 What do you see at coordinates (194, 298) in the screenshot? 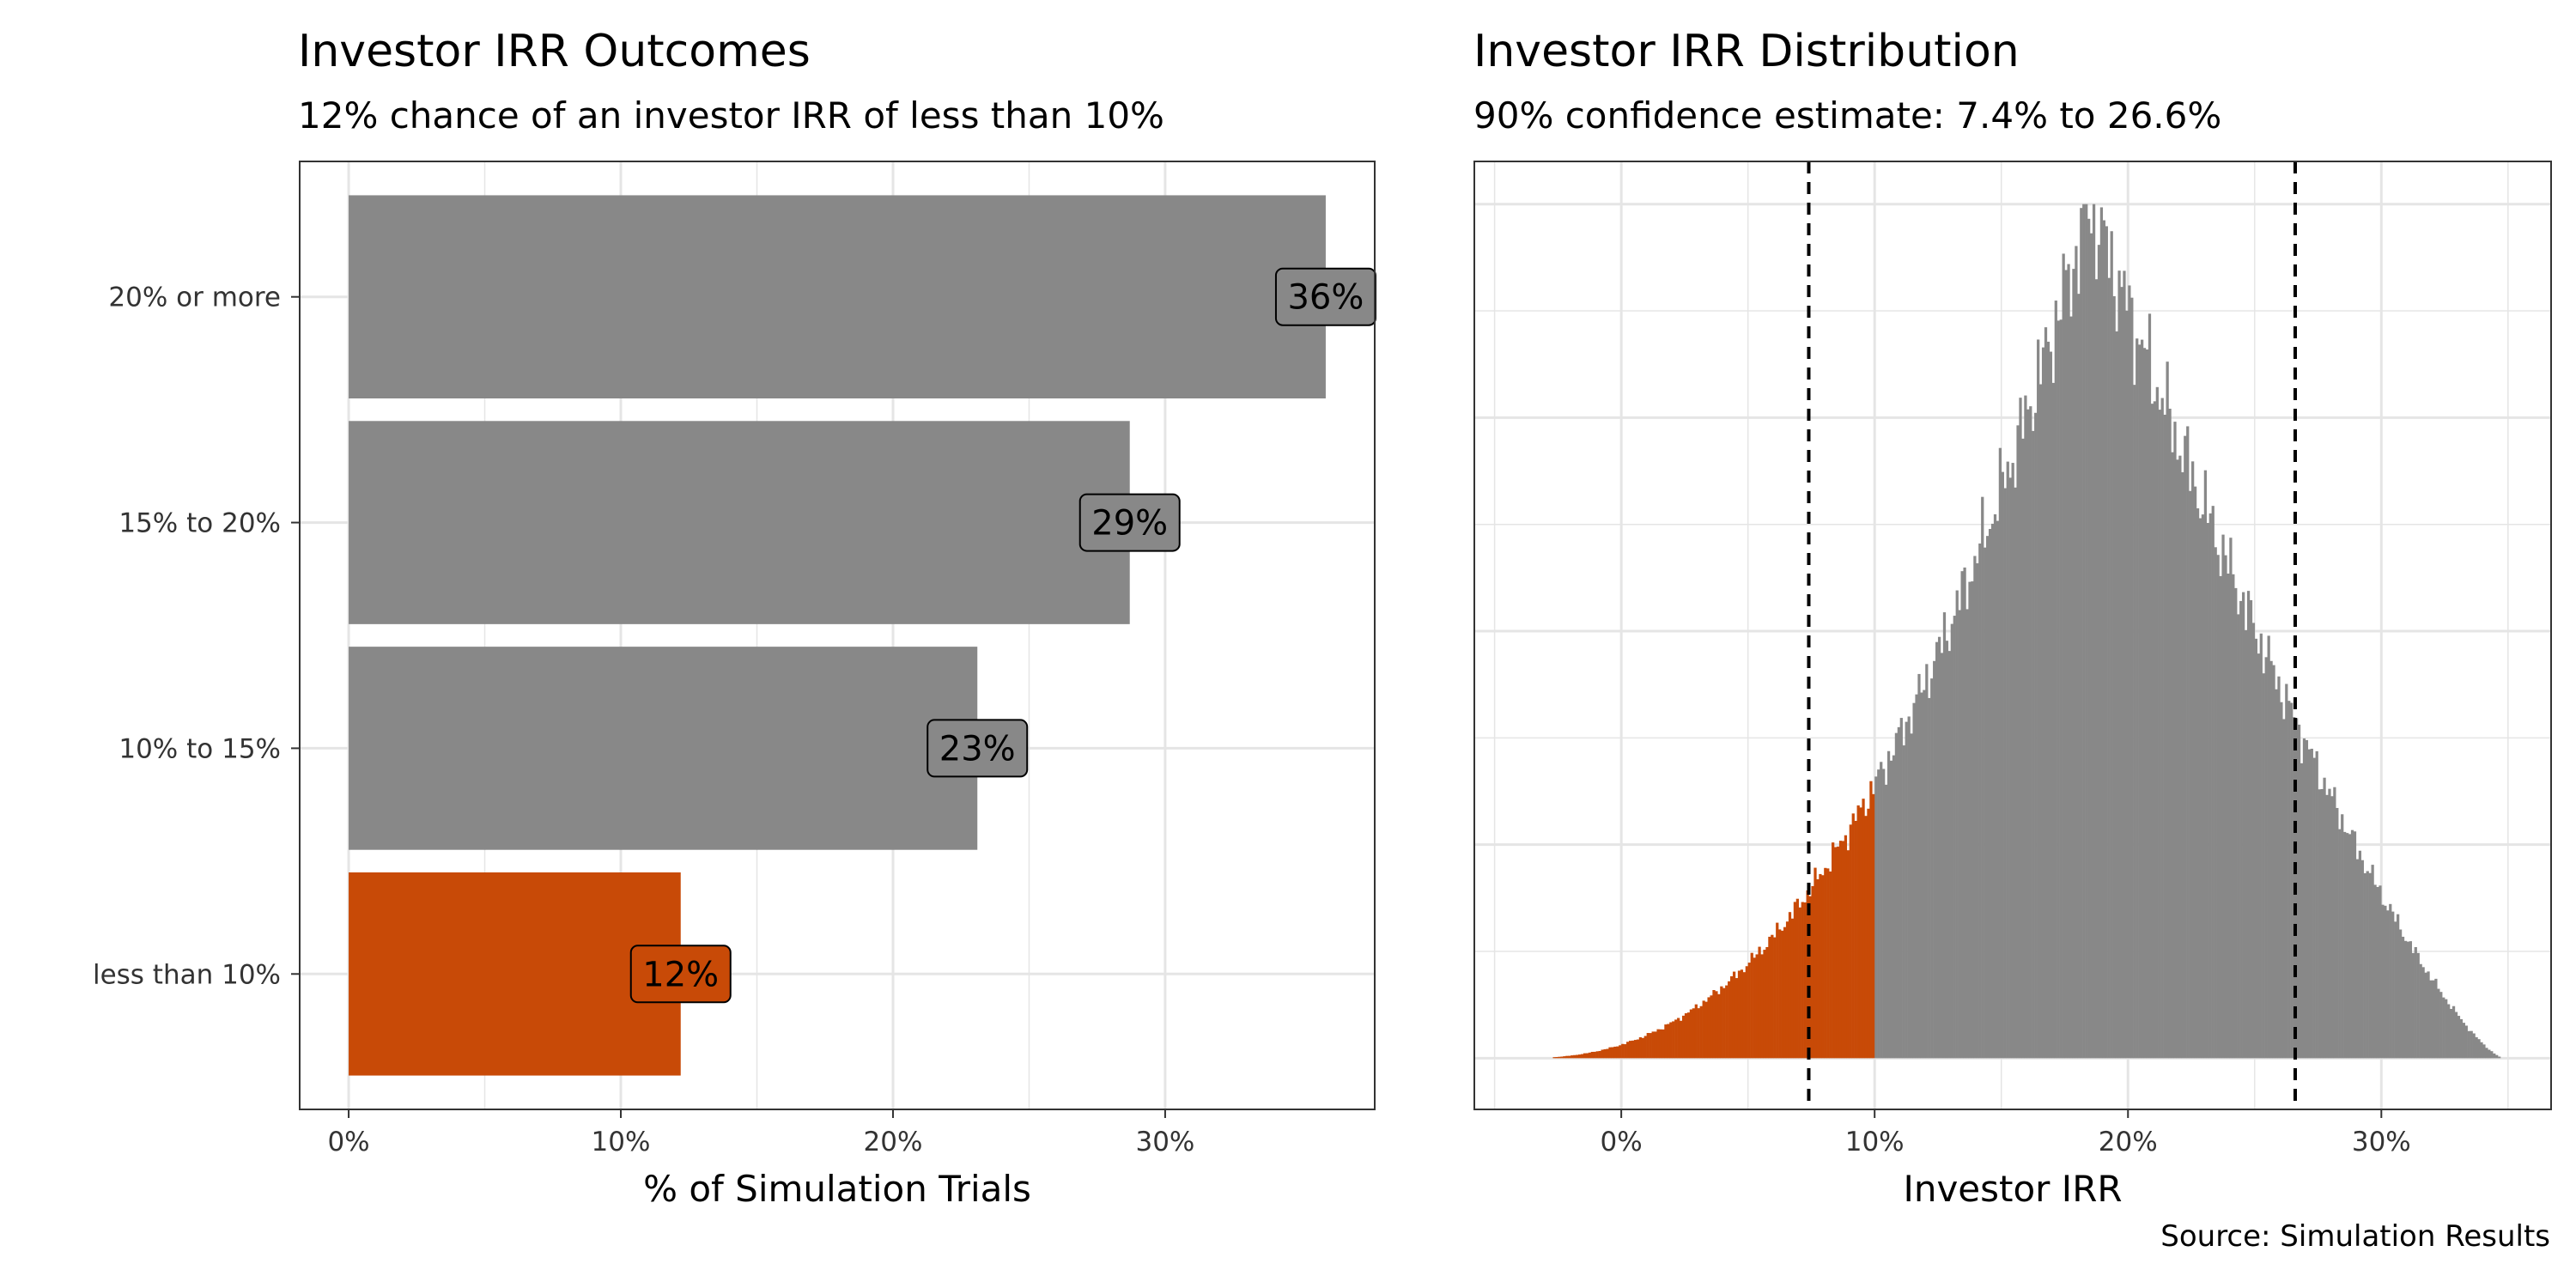
I see `y-tick-label: 20% or more` at bounding box center [194, 298].